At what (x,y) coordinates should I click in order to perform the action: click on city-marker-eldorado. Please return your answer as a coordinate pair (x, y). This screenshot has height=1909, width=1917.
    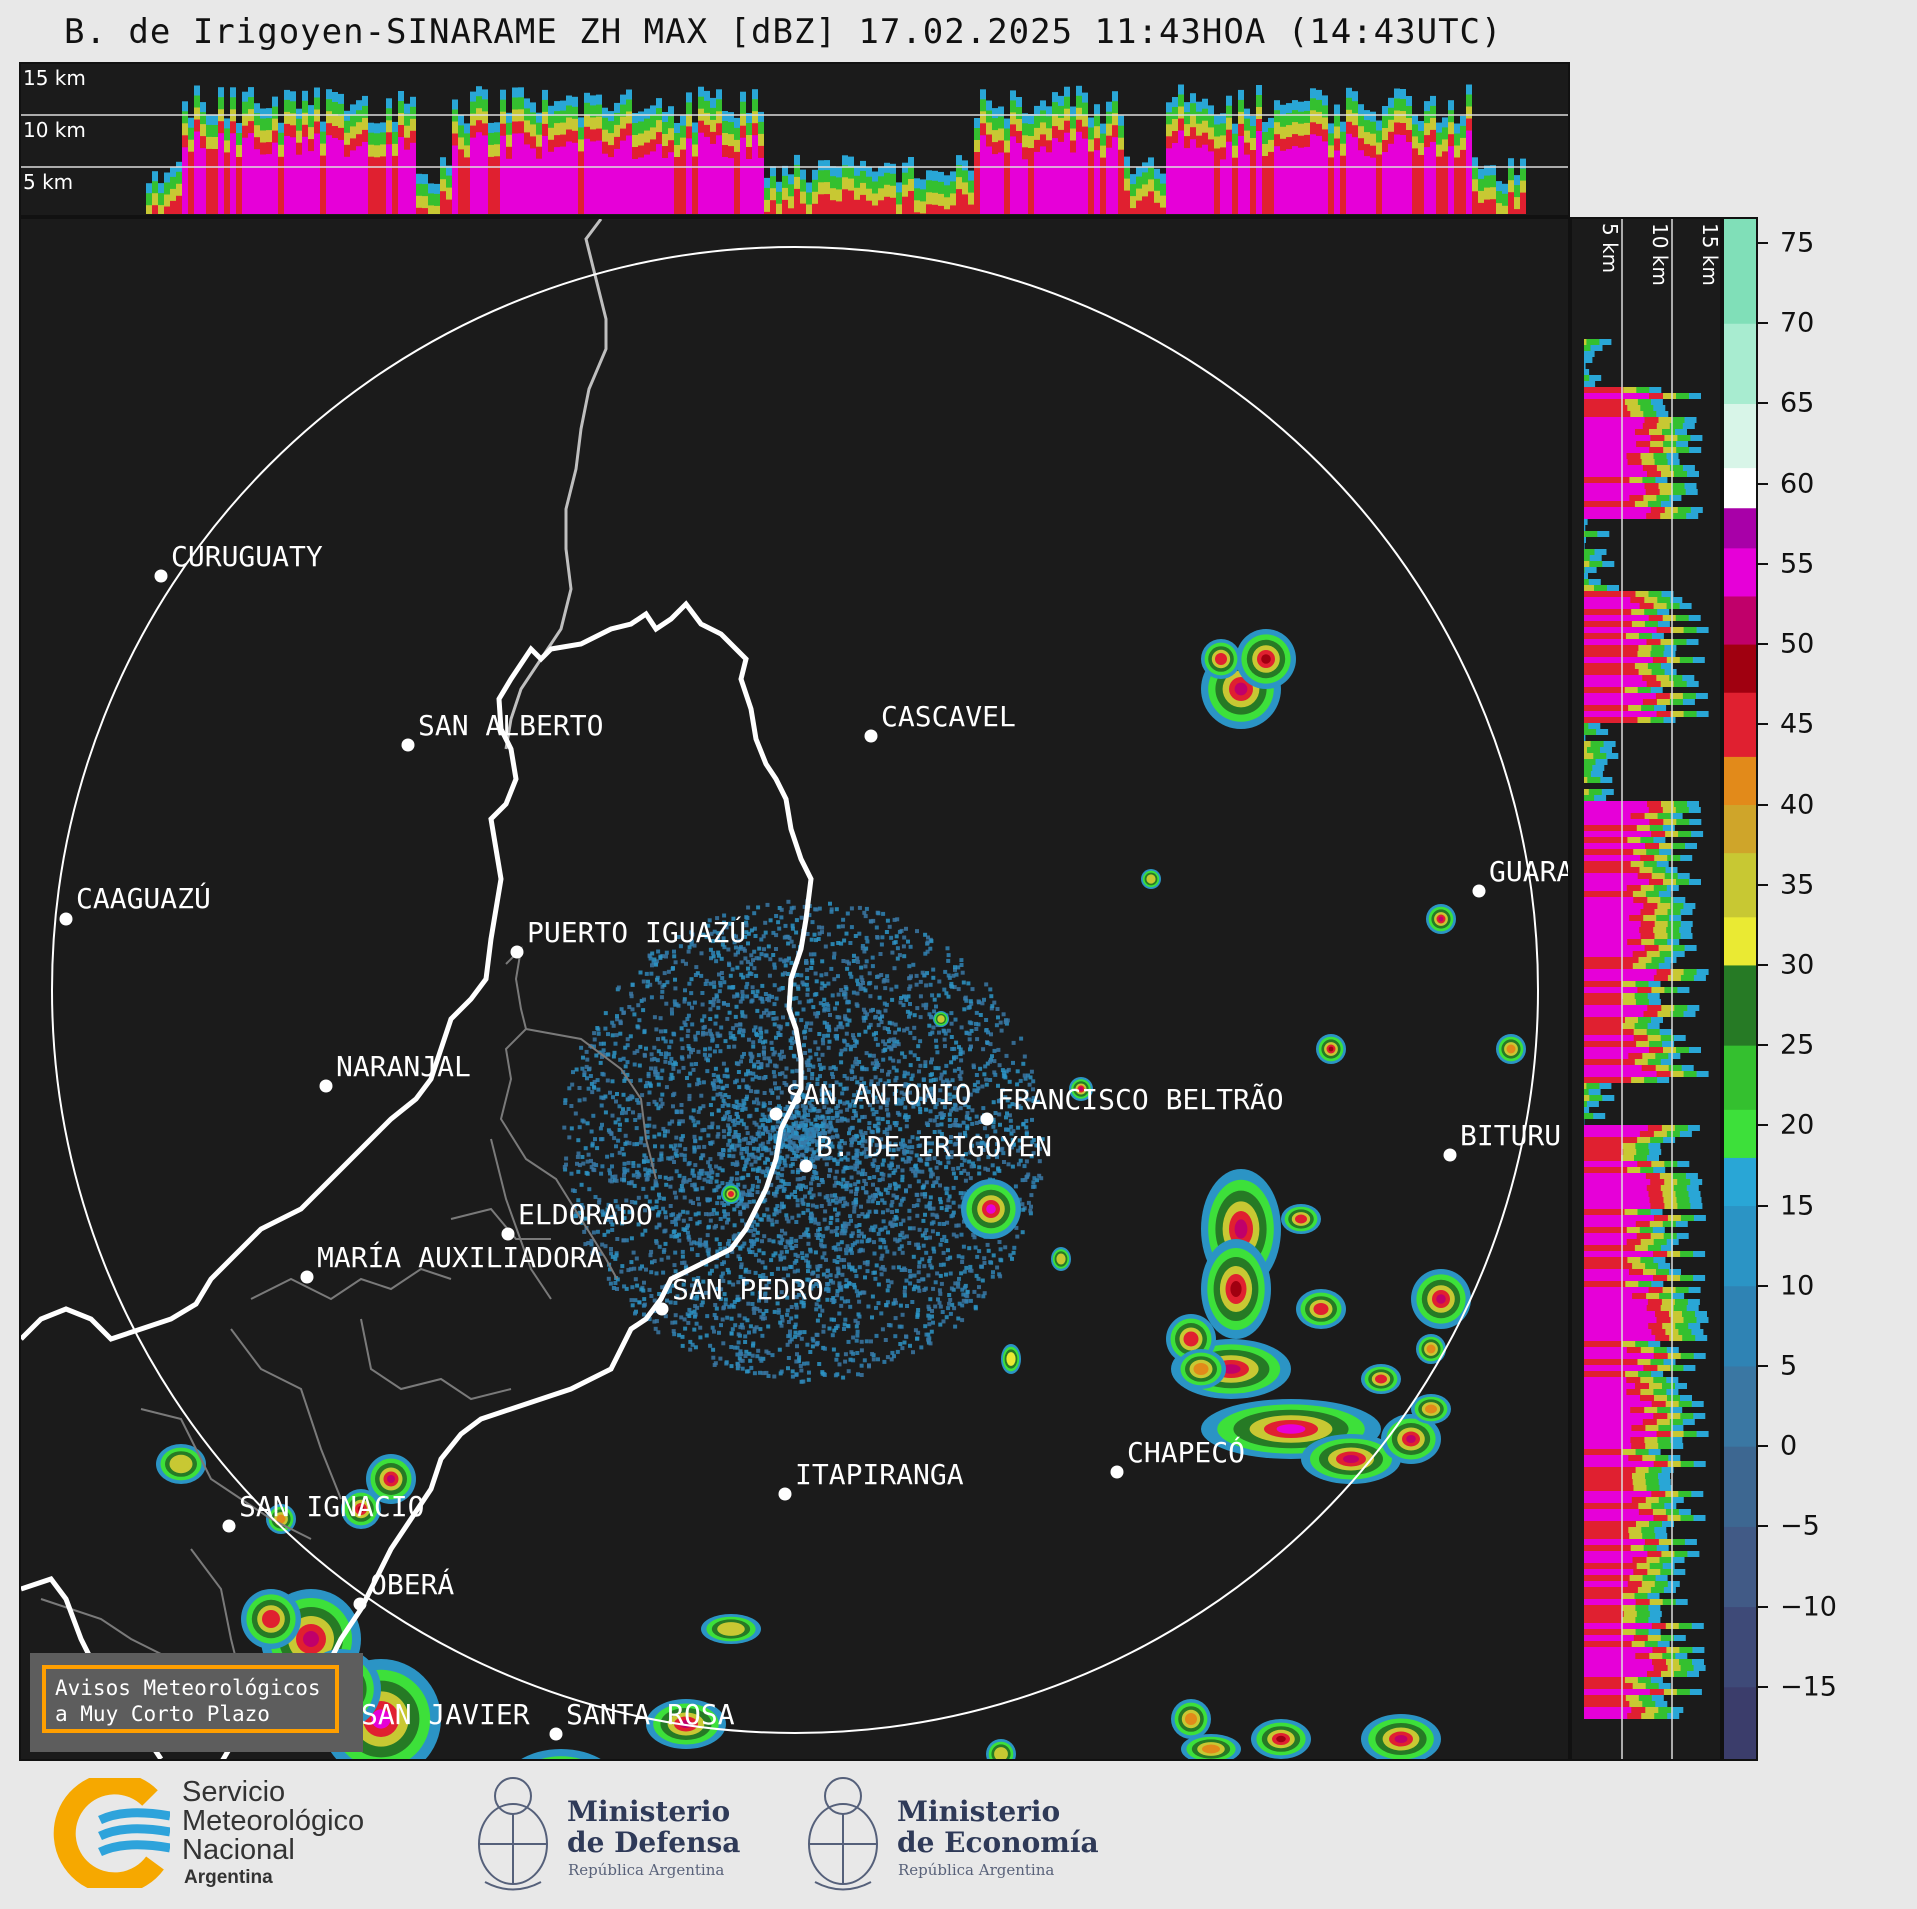
    Looking at the image, I should click on (508, 1234).